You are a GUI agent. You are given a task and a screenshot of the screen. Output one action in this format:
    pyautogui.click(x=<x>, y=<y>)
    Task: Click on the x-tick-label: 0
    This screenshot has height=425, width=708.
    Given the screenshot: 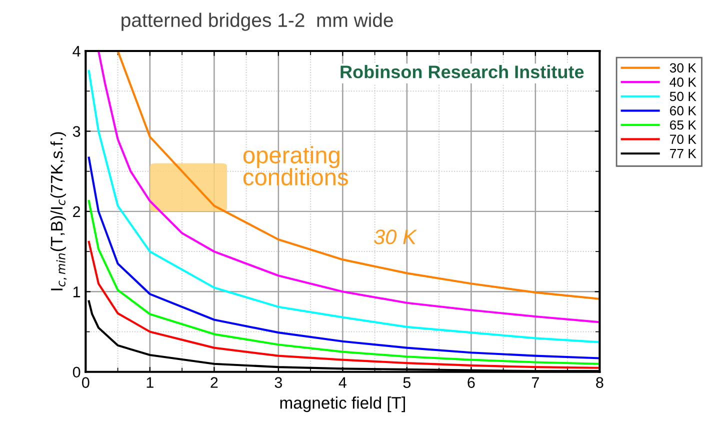 What is the action you would take?
    pyautogui.click(x=86, y=382)
    